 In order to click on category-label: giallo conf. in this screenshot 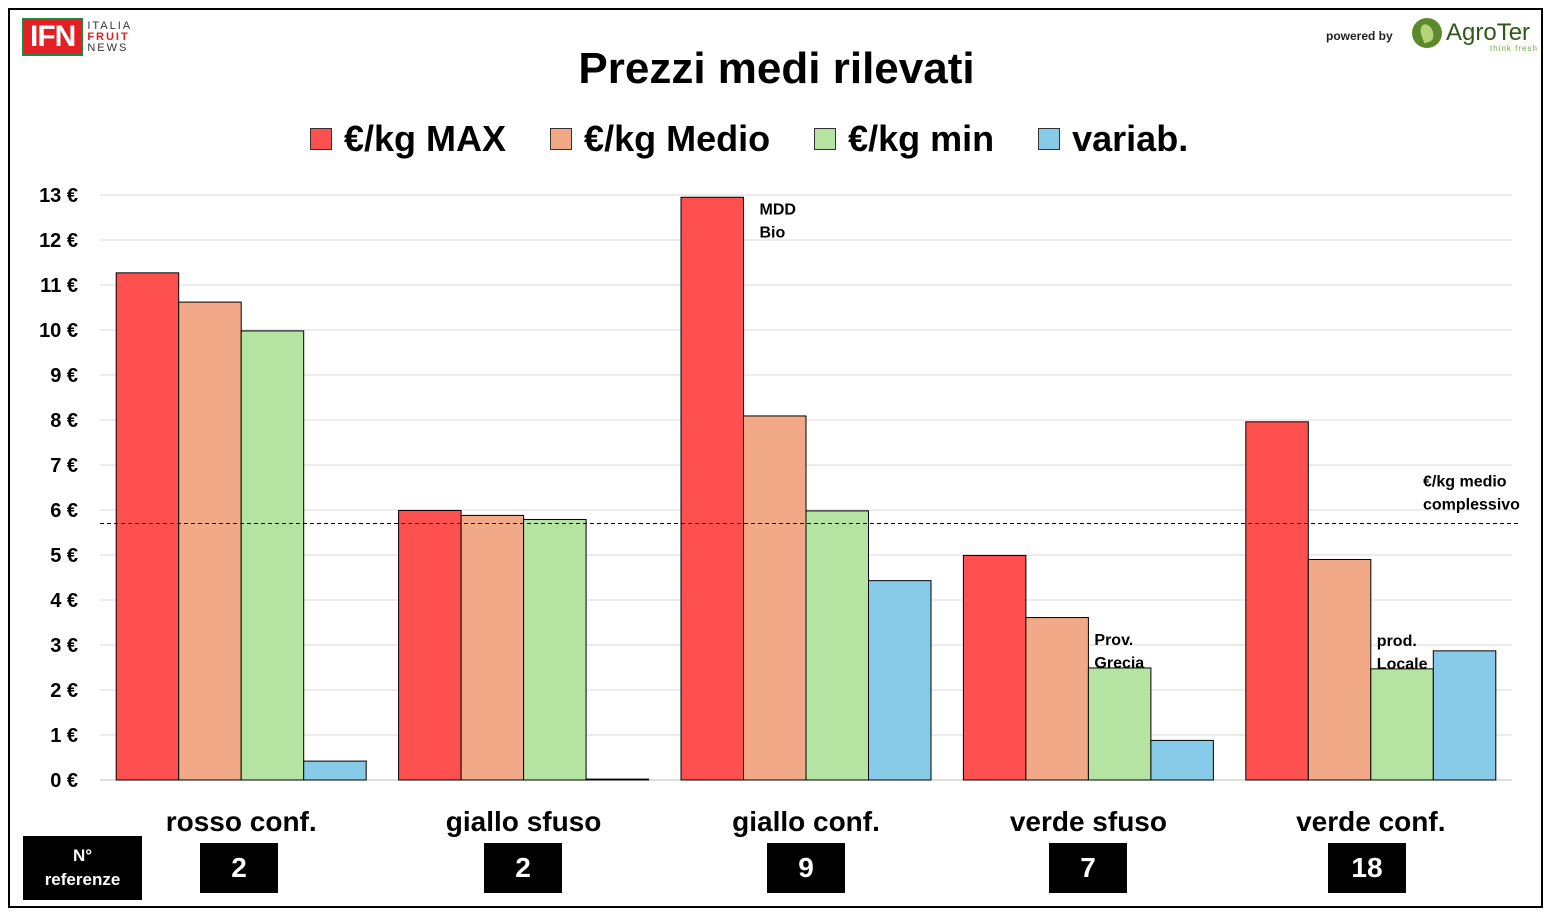, I will do `click(806, 821)`.